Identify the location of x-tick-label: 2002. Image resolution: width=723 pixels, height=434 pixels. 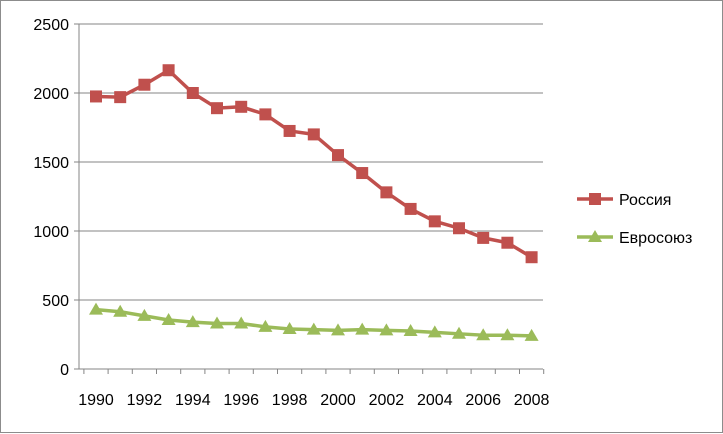
(387, 400).